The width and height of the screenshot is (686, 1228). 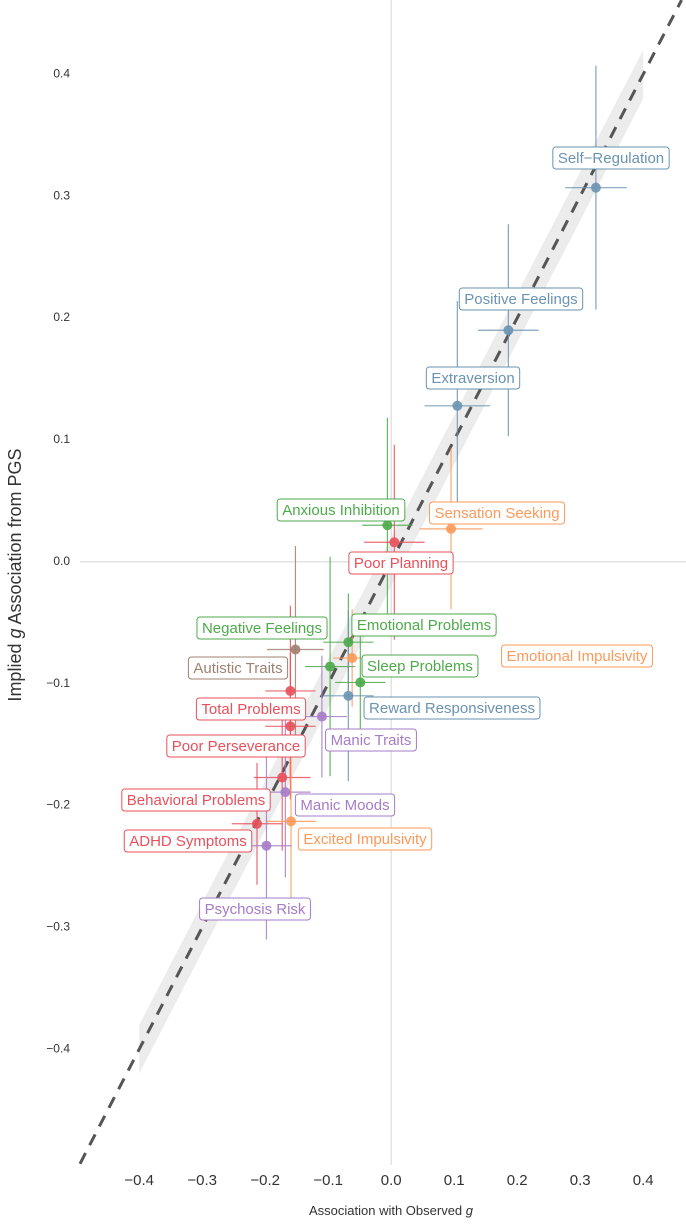 What do you see at coordinates (265, 1180) in the screenshot?
I see `x-tick-label: −0.2` at bounding box center [265, 1180].